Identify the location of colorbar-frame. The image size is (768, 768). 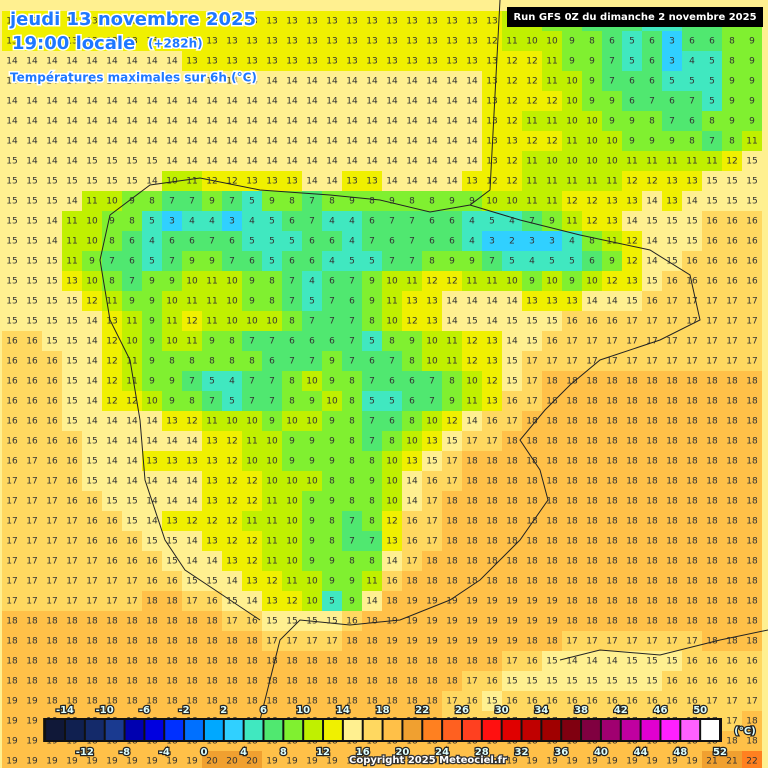
(383, 730).